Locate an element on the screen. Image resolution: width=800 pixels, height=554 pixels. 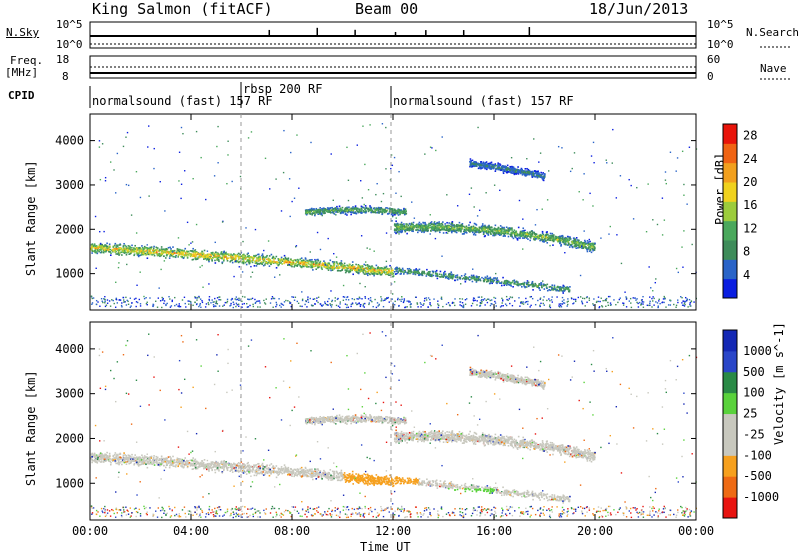
nave-tick-bottom: 0 is located at coordinates (710, 76).